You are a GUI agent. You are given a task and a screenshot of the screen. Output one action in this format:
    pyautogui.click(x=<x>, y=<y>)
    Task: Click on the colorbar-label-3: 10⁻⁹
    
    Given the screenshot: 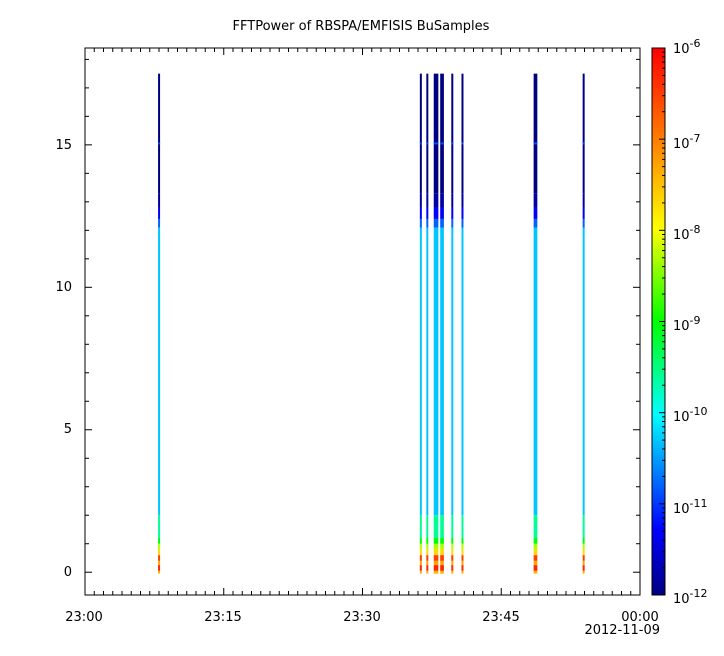 What is the action you would take?
    pyautogui.click(x=687, y=324)
    